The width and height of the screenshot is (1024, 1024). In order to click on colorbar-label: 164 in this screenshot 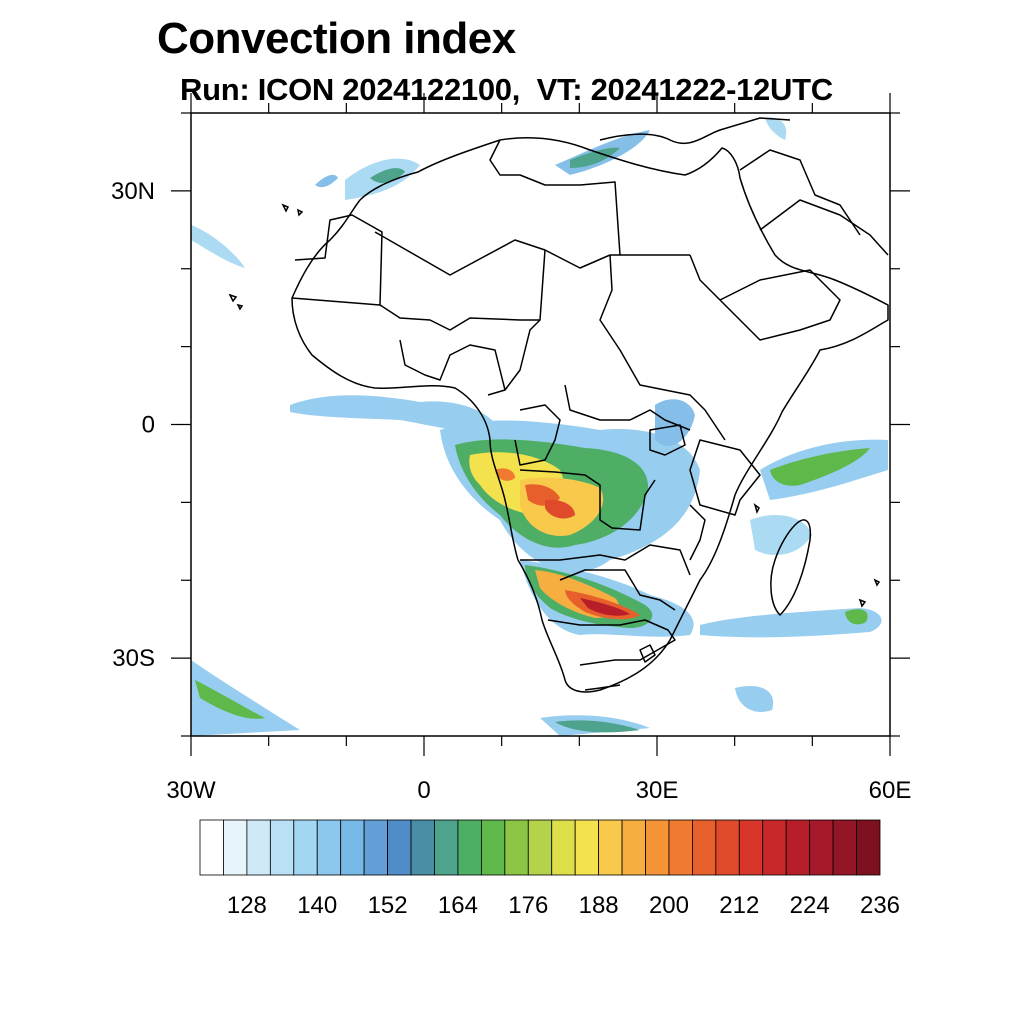, I will do `click(458, 905)`.